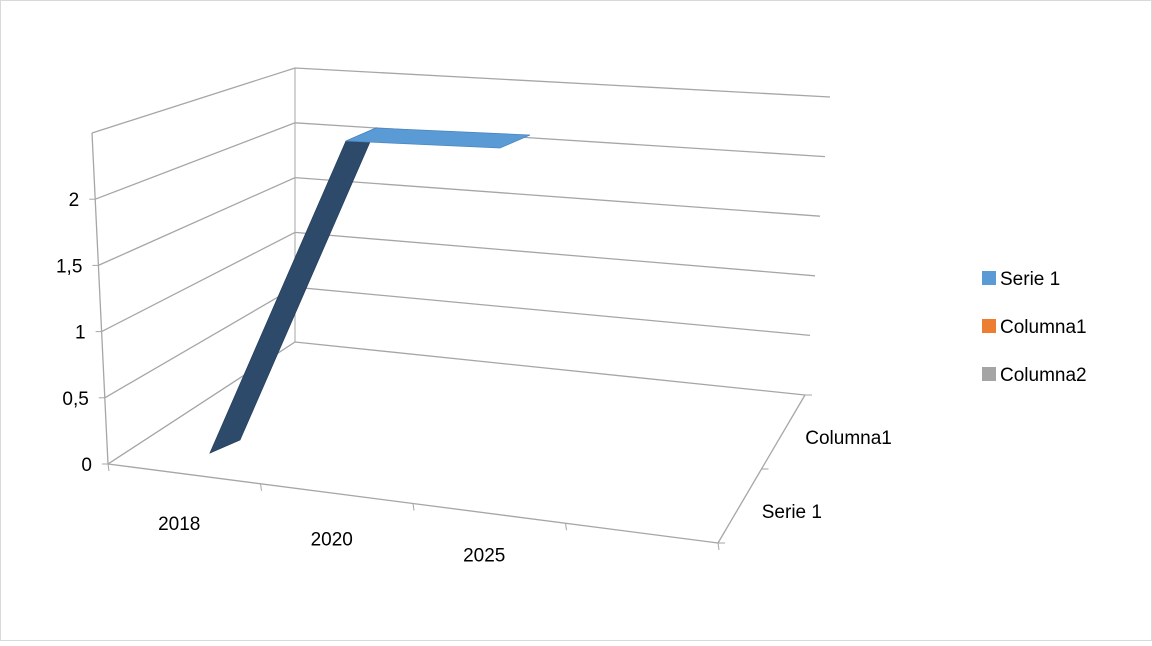  What do you see at coordinates (370, 290) in the screenshot?
I see `series-layer` at bounding box center [370, 290].